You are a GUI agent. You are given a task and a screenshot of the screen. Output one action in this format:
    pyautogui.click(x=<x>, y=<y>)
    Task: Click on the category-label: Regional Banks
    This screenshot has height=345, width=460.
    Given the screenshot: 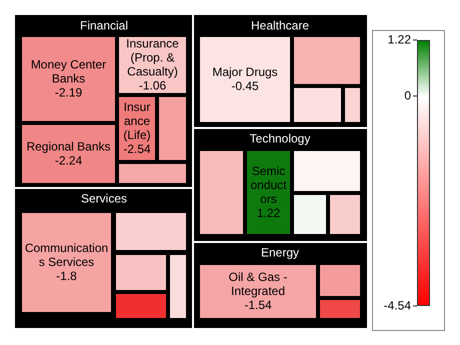 What is the action you would take?
    pyautogui.click(x=68, y=146)
    